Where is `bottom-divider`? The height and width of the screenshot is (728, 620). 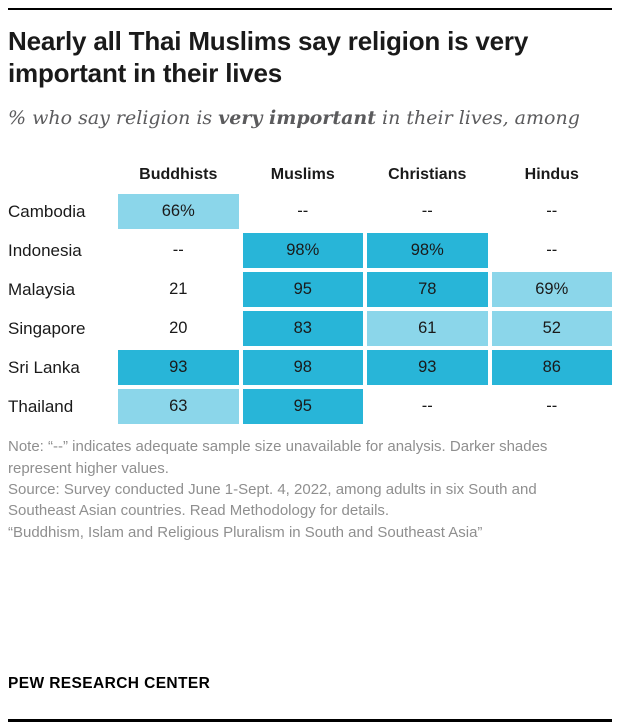
bottom-divider is located at coordinates (310, 720).